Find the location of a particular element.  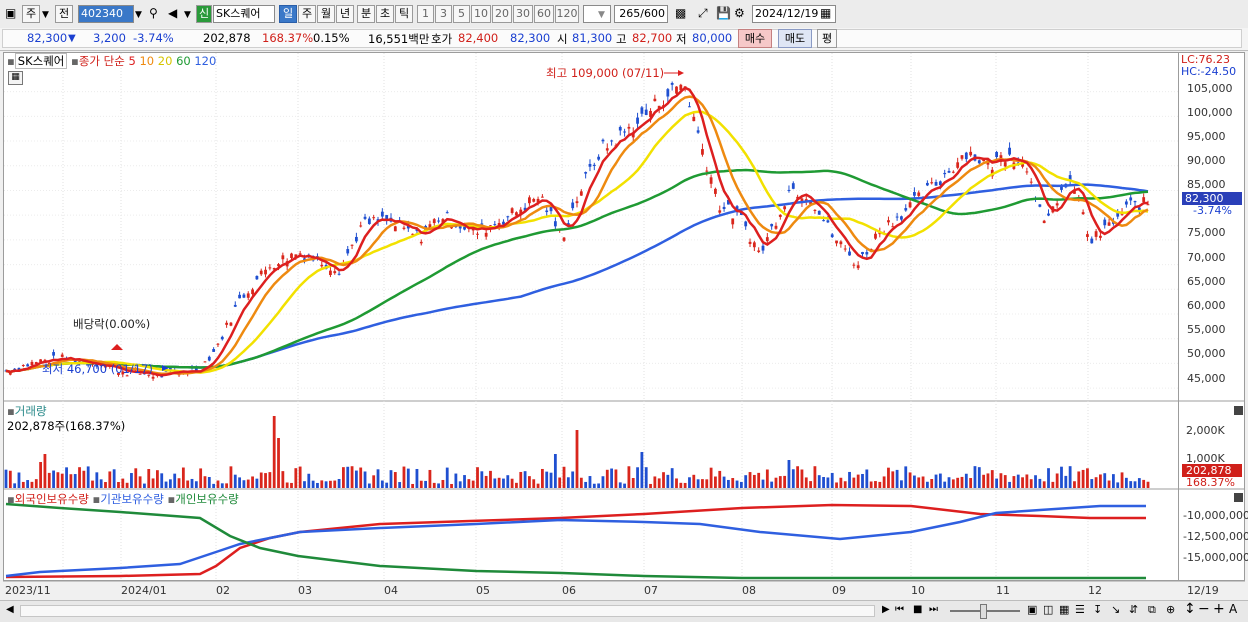

candle-type-icon: ▩ is located at coordinates (681, 13).